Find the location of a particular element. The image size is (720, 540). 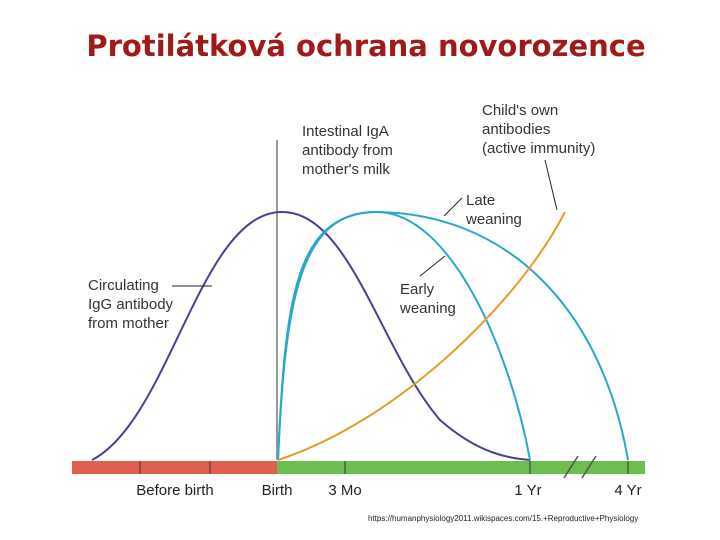

timeline-label: 4 Yr is located at coordinates (627, 490).